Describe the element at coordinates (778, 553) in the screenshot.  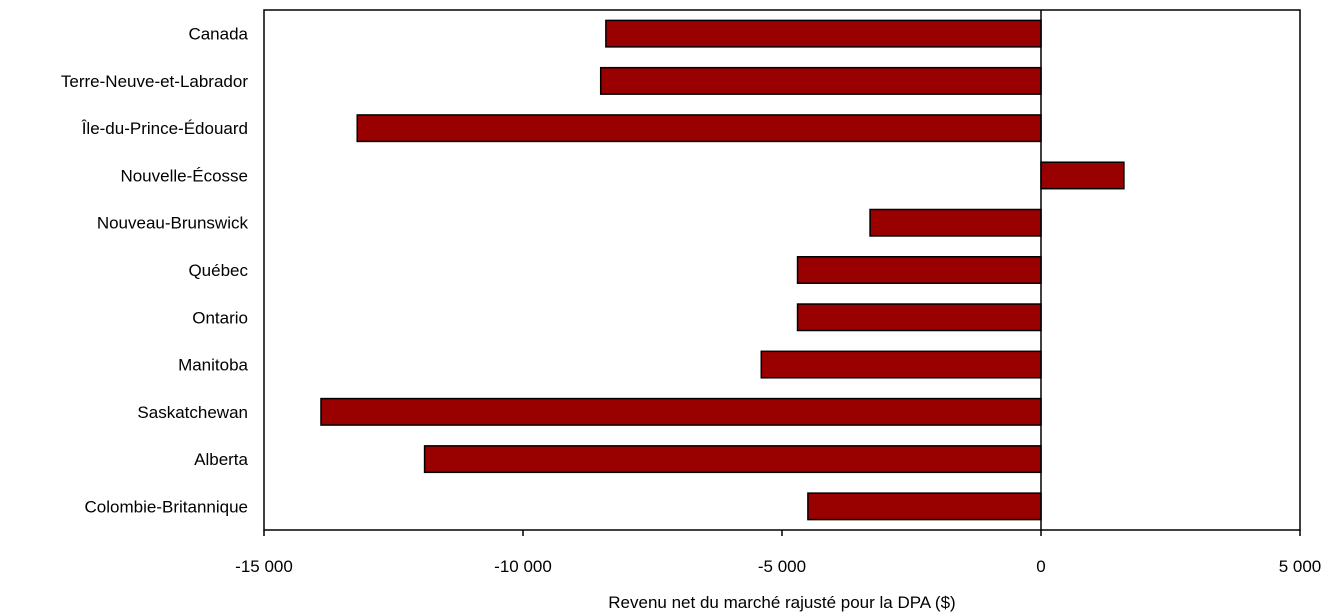
I see `x-axis-ticks: -15 000 -10 000 -5 000 0 5 000` at that location.